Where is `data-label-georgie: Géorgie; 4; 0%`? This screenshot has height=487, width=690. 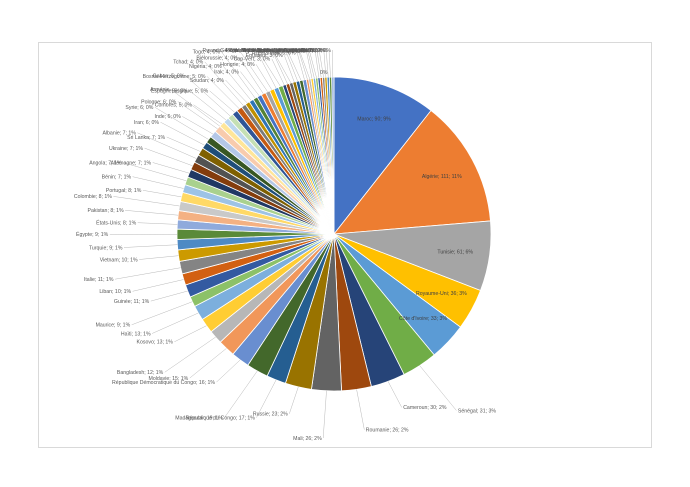
data-label-georgie: Géorgie; 4; 0% is located at coordinates (237, 51).